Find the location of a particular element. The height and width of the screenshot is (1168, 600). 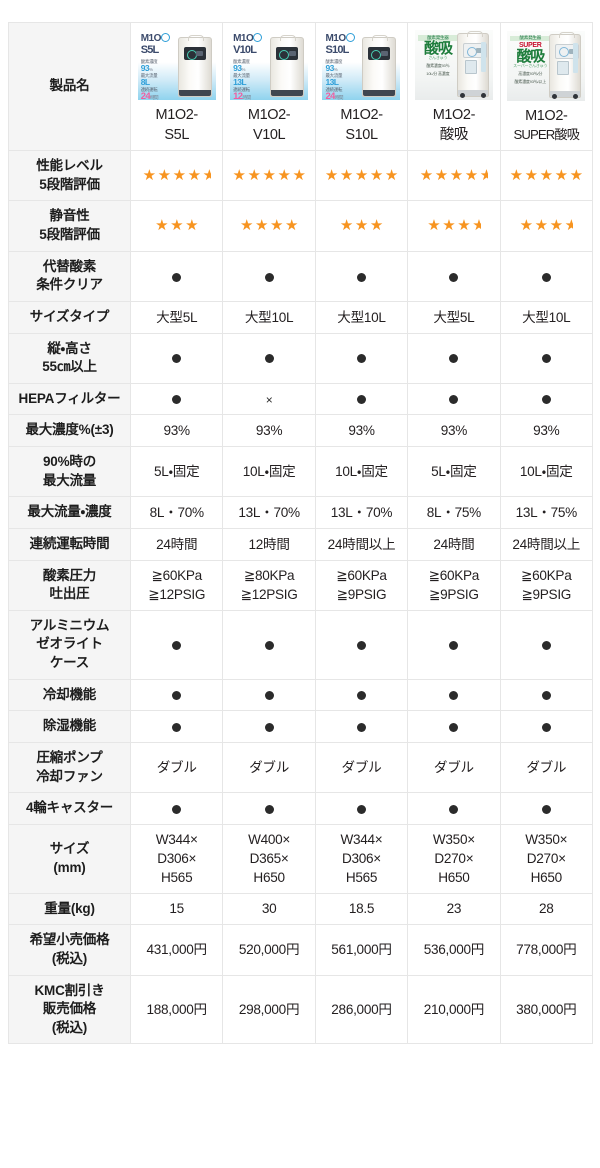

cell-r14-c5 is located at coordinates (546, 726).